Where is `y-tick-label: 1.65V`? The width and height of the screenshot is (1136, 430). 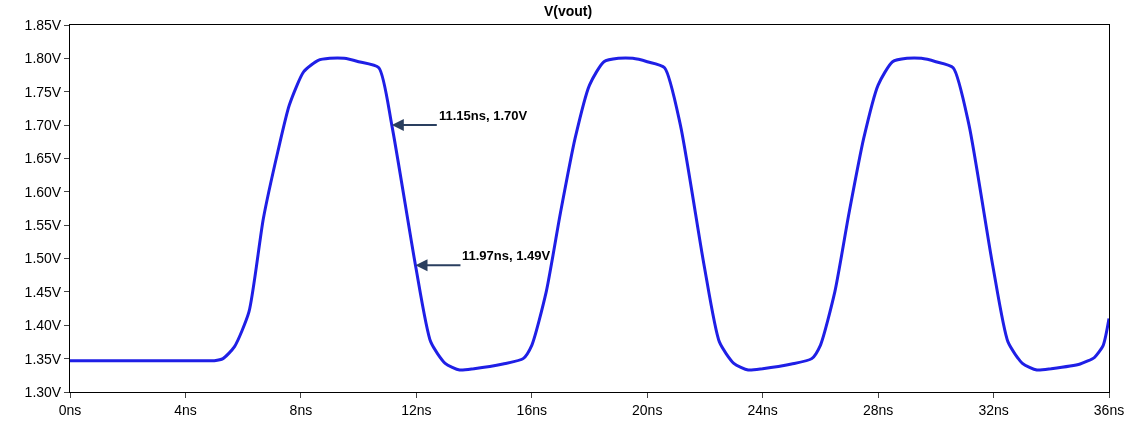 y-tick-label: 1.65V is located at coordinates (43, 158).